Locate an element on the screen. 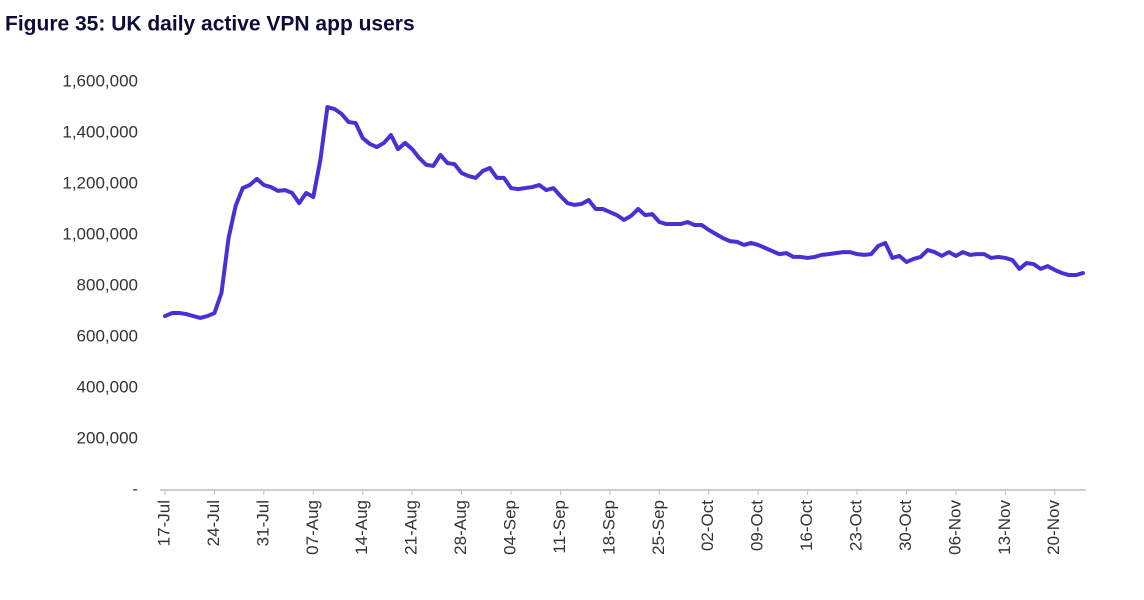 The image size is (1144, 600). x-tick-label: 14-Aug is located at coordinates (361, 527).